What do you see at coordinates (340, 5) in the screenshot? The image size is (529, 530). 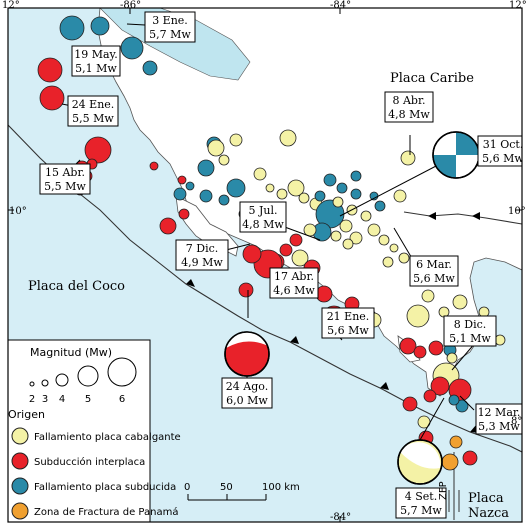 I see `axis-label-top-lon-84: -84°` at bounding box center [340, 5].